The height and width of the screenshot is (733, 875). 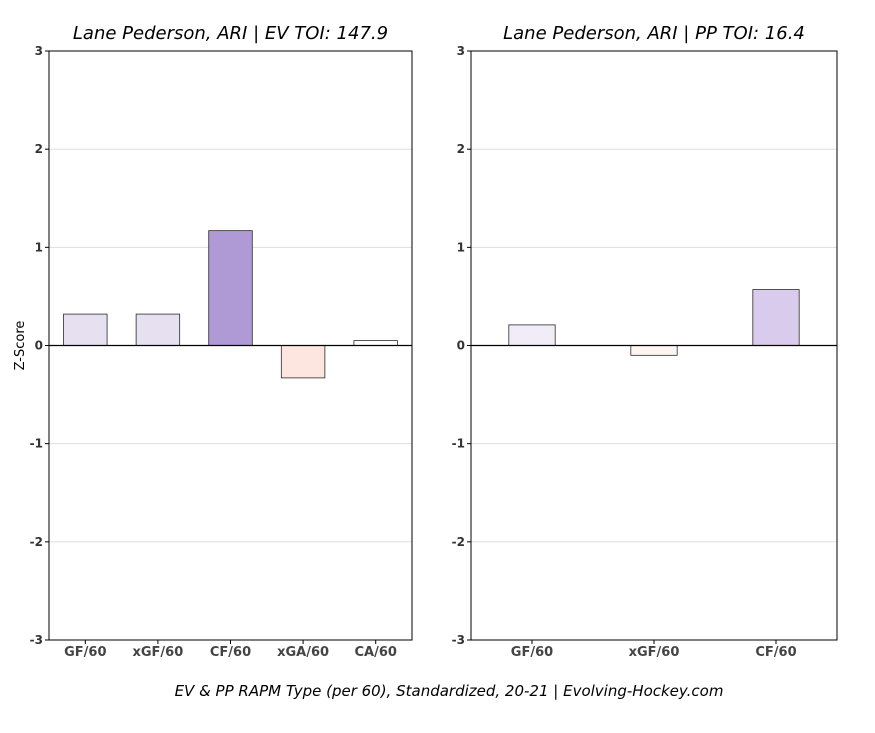 What do you see at coordinates (230, 33) in the screenshot?
I see `chart-title: Lane Pederson, ARI | EV TOI: 147.9` at bounding box center [230, 33].